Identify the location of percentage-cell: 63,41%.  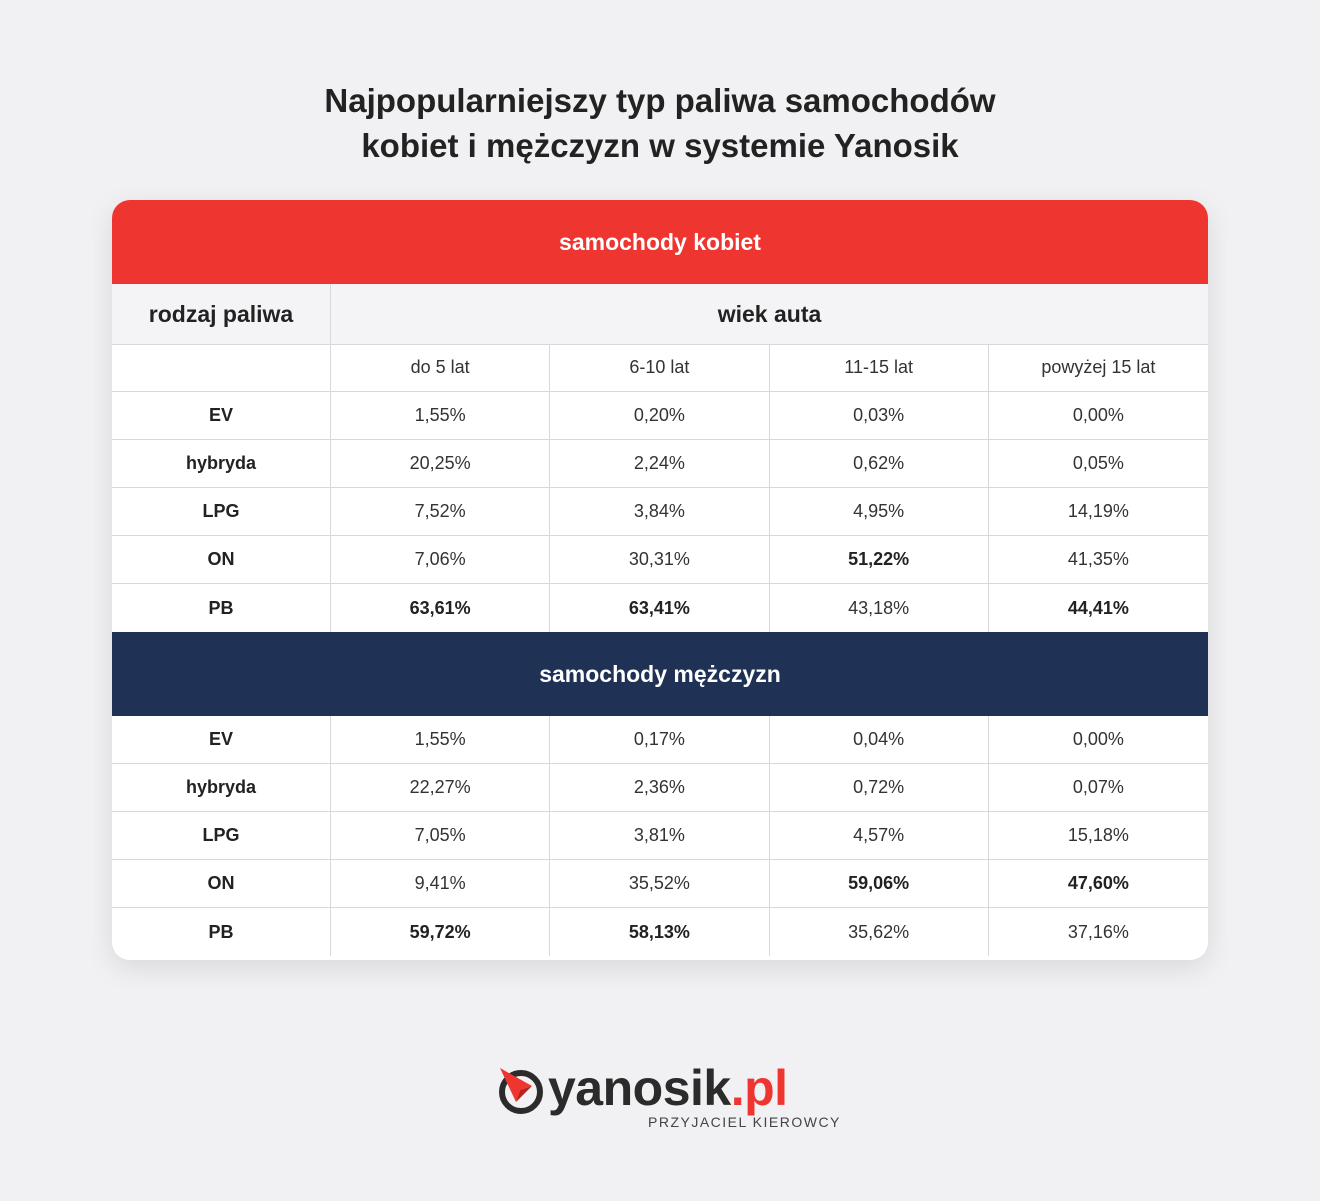
(660, 608).